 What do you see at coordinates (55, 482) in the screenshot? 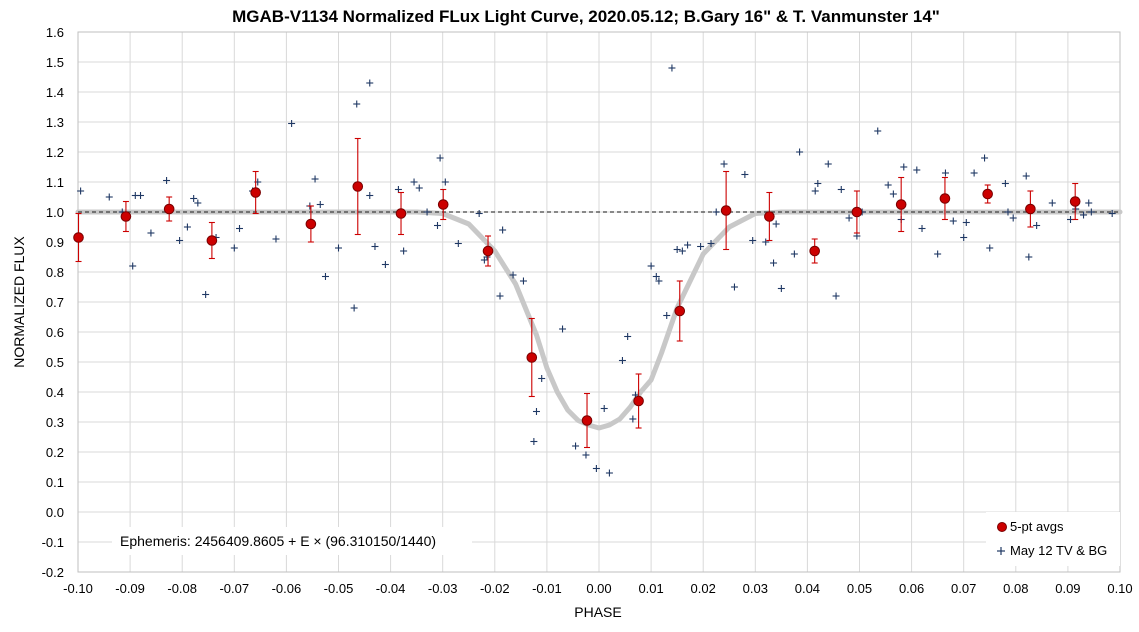
I see `y-tick-label: 0.1` at bounding box center [55, 482].